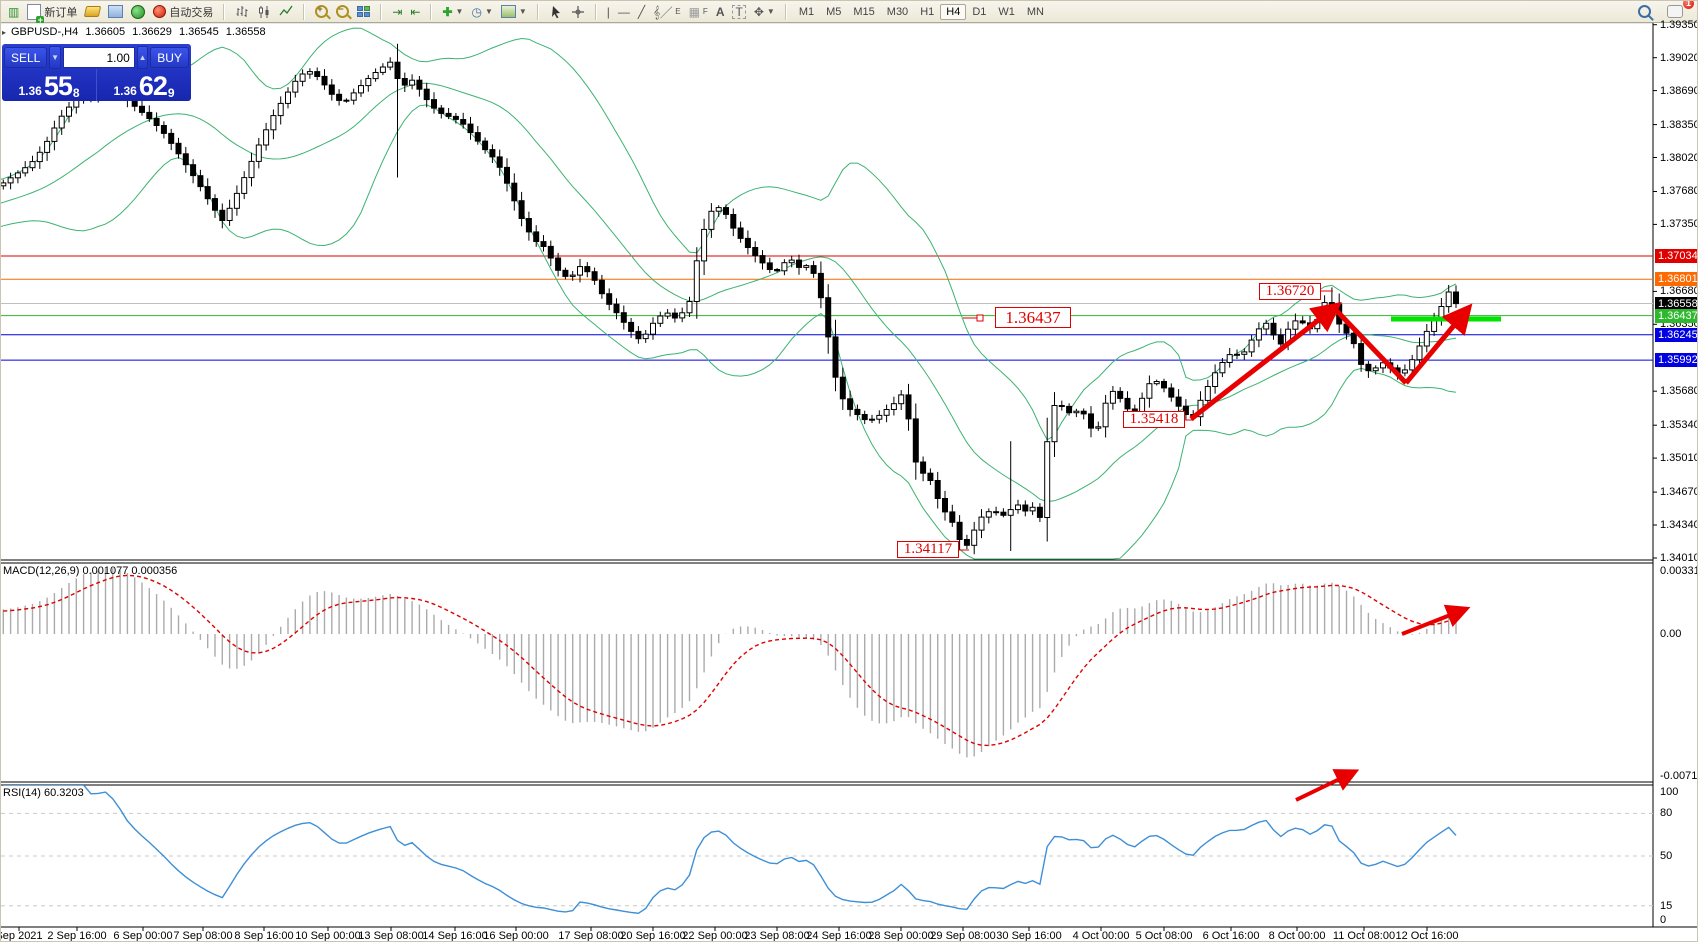  What do you see at coordinates (264, 12) in the screenshot?
I see `candlestick-button` at bounding box center [264, 12].